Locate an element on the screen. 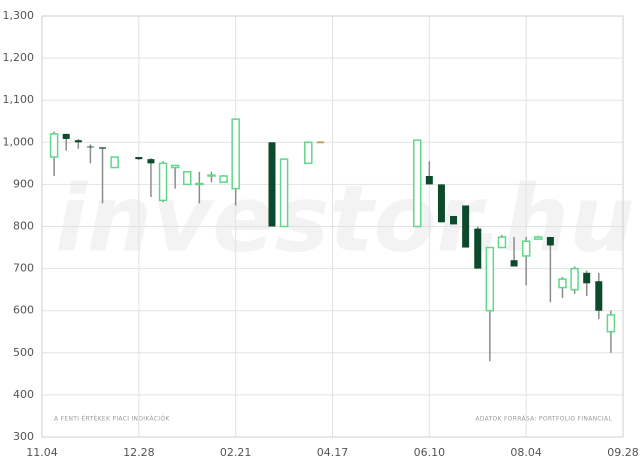 The width and height of the screenshot is (644, 473). y-tick-label: 700 is located at coordinates (23, 268).